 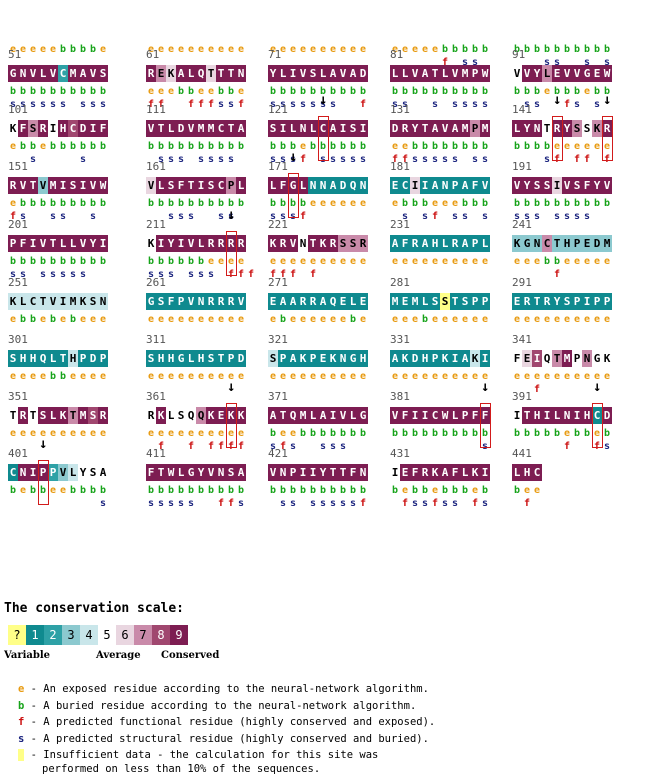 What do you see at coordinates (161, 243) in the screenshot?
I see `residue: I` at bounding box center [161, 243].